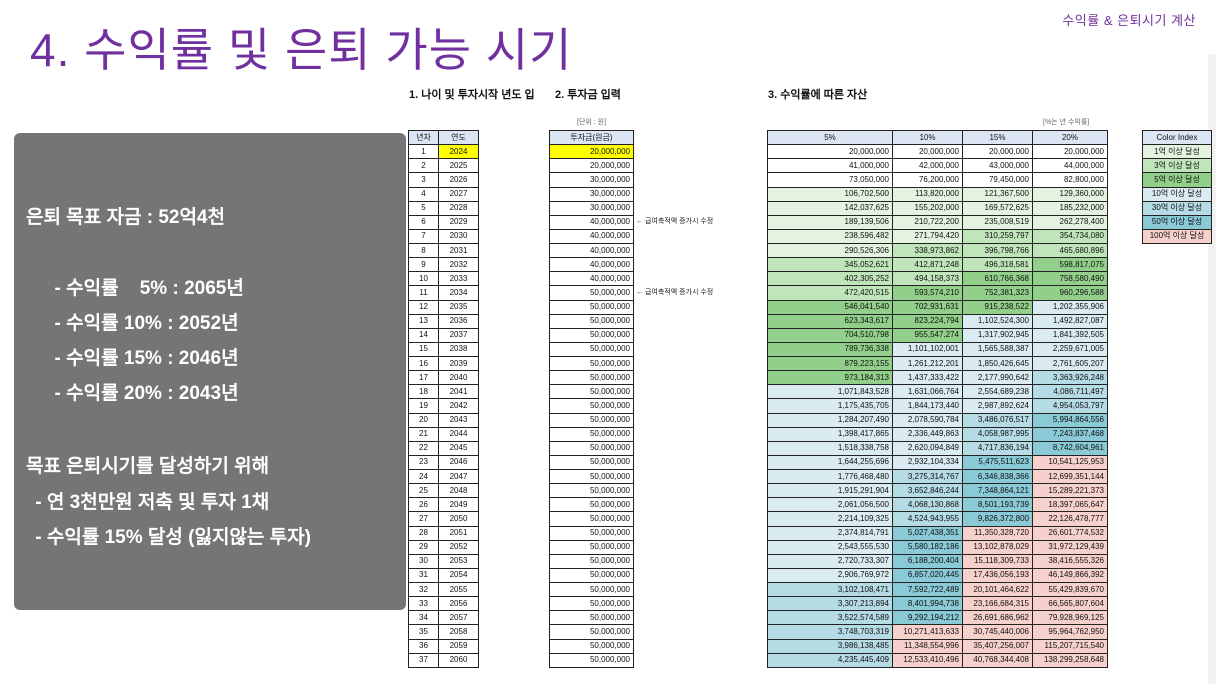 This screenshot has width=1216, height=684. What do you see at coordinates (830, 222) in the screenshot?
I see `asset-cell: 189,139,506` at bounding box center [830, 222].